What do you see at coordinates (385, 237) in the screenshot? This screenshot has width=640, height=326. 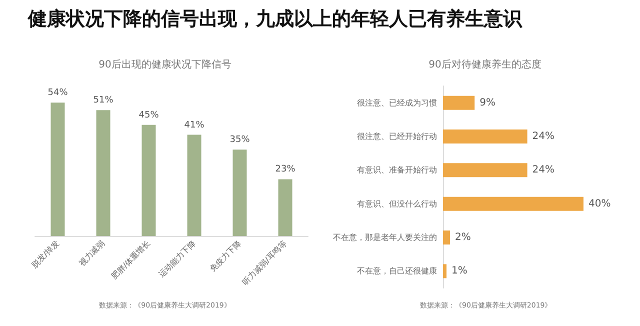 I see `y-tick-label: 不在意，那是老年人要关注的` at bounding box center [385, 237].